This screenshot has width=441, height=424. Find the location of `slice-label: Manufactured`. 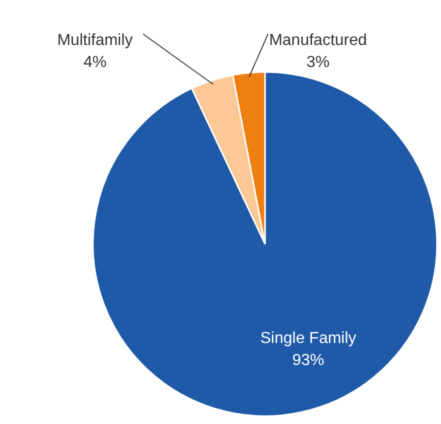

slice-label: Manufactured is located at coordinates (318, 40).